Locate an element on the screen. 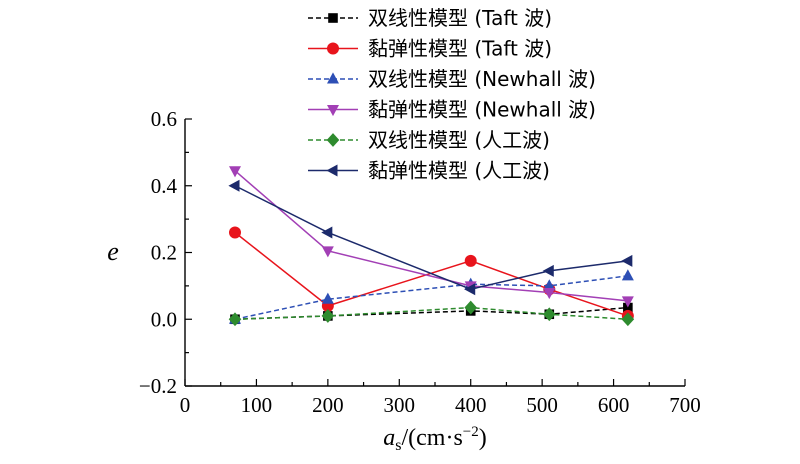  series-4-line is located at coordinates (431, 236).